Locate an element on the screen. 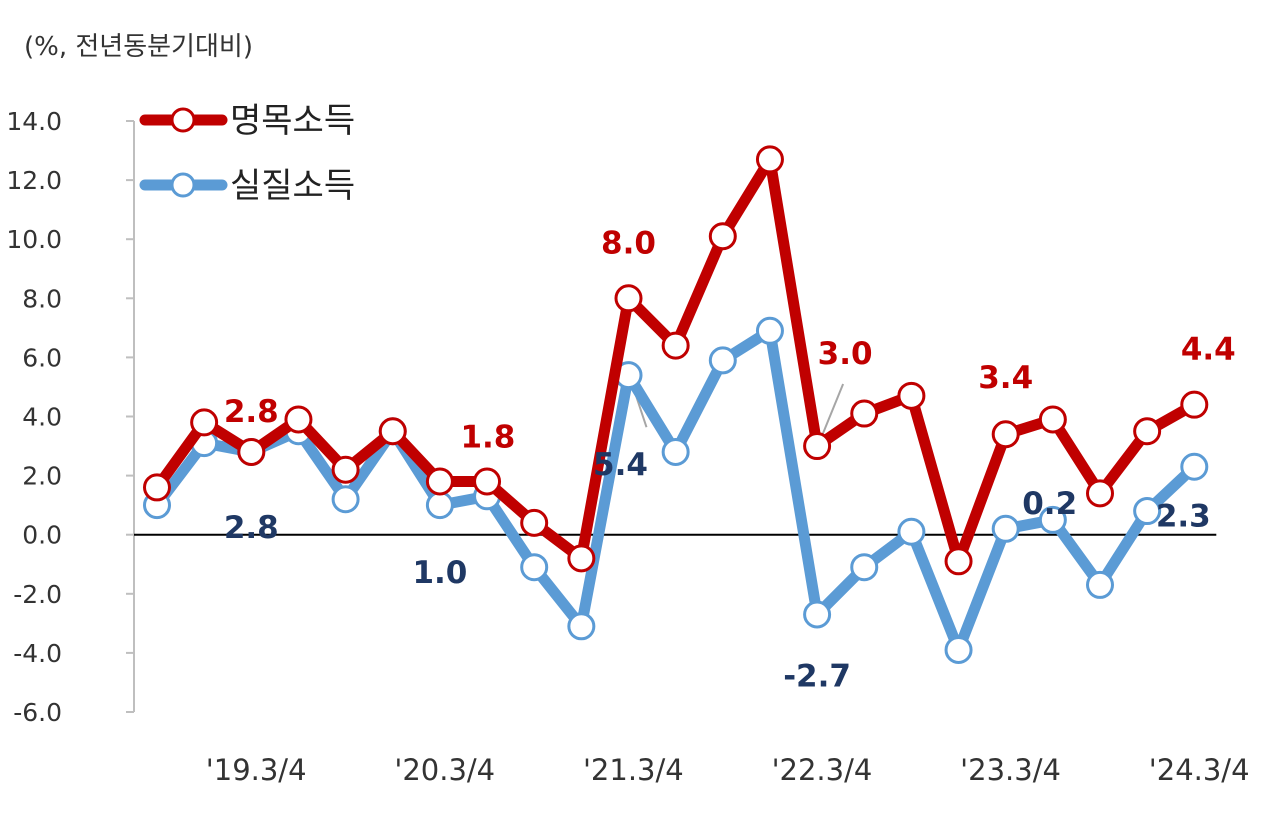  x-tick-label: '23.3/4 is located at coordinates (1010, 770).